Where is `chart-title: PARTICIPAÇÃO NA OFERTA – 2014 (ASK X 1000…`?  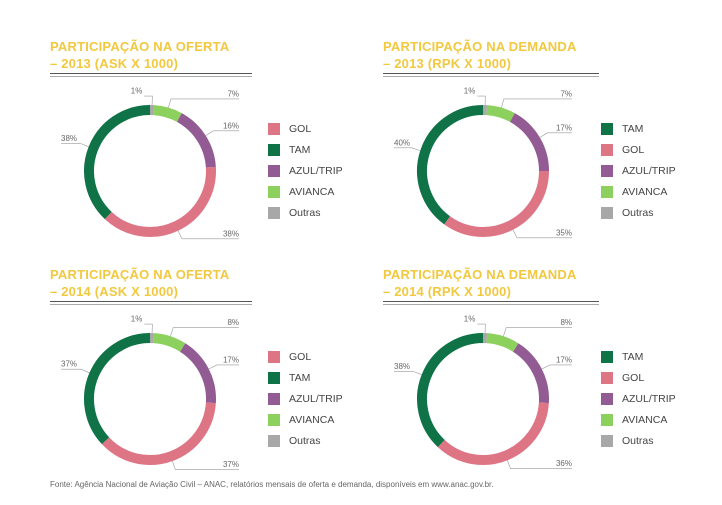
chart-title: PARTICIPAÇÃO NA OFERTA – 2014 (ASK X 1000… is located at coordinates (139, 283).